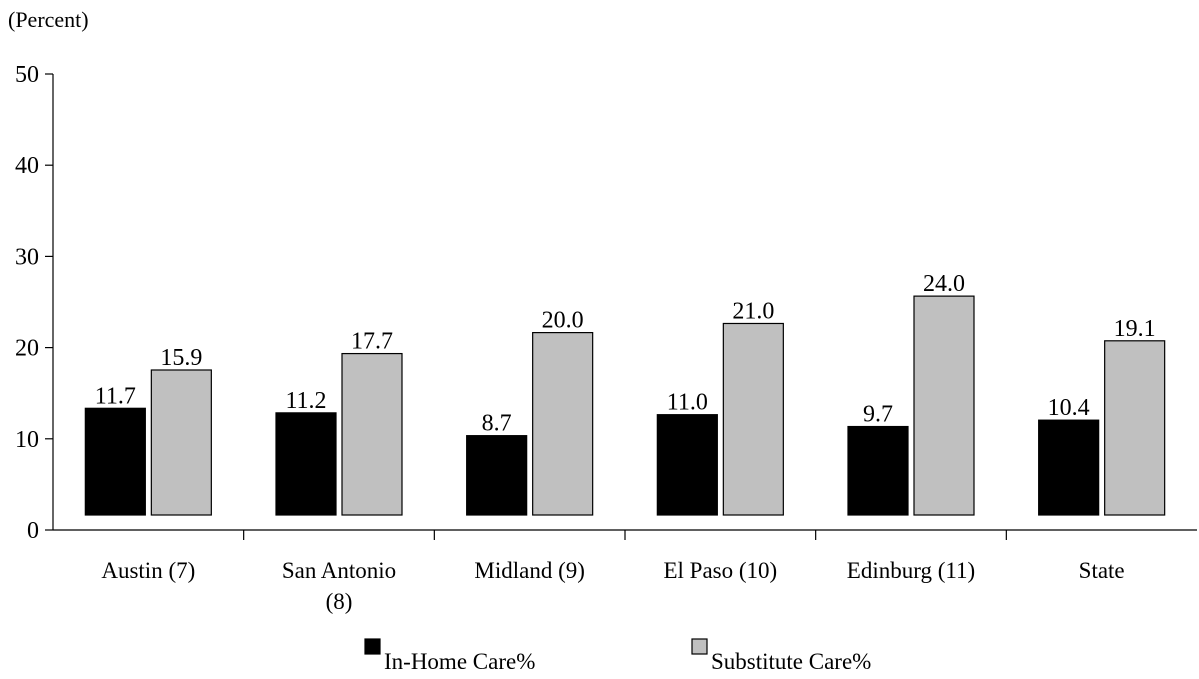 The height and width of the screenshot is (679, 1199). What do you see at coordinates (27, 440) in the screenshot?
I see `y-tick-label: 10` at bounding box center [27, 440].